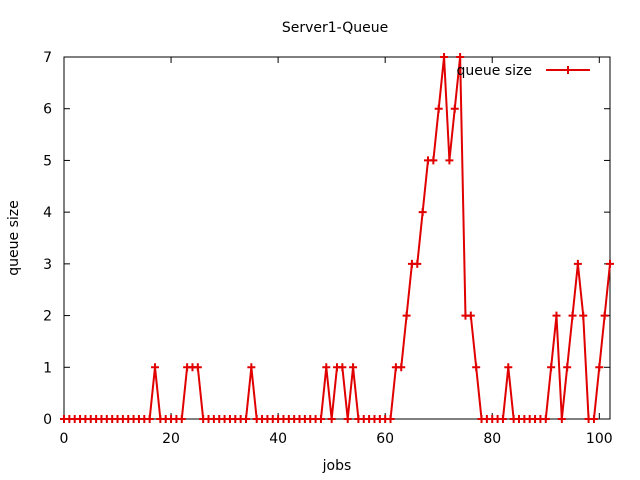 The width and height of the screenshot is (640, 480). What do you see at coordinates (47, 161) in the screenshot?
I see `y-tick-label: 5` at bounding box center [47, 161].